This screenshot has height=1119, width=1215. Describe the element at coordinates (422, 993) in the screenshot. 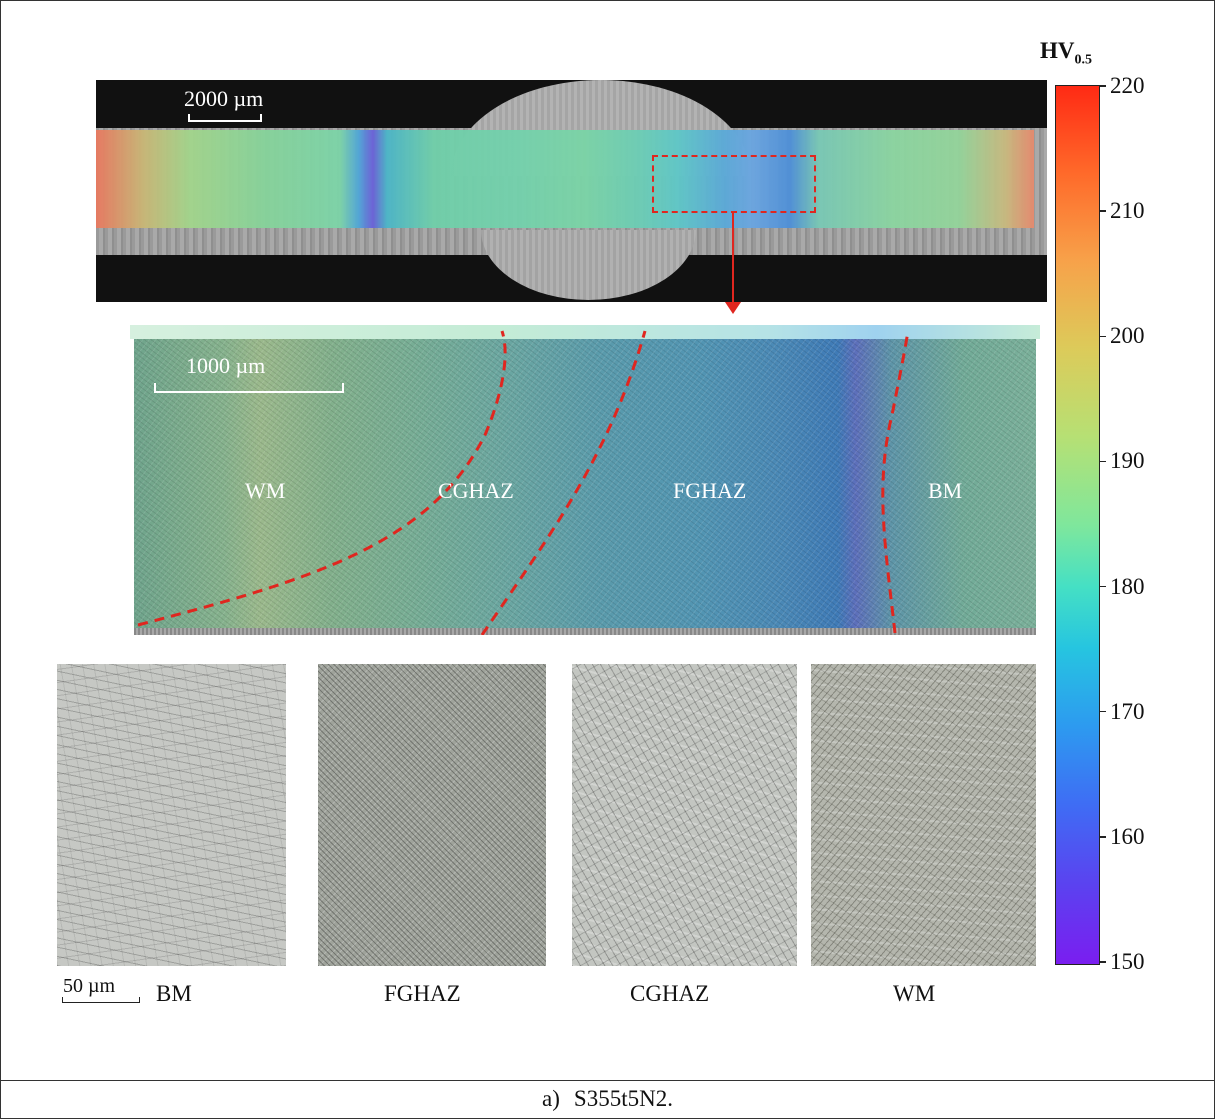

I see `micrograph-label-fghaz: FGHAZ` at that location.